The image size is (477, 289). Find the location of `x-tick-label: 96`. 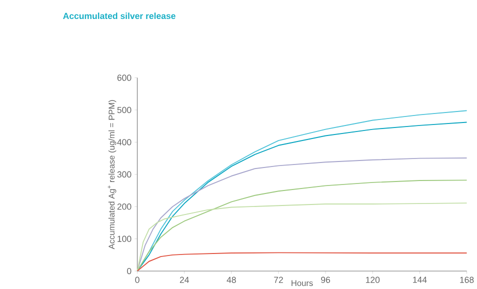

x-tick-label: 96 is located at coordinates (325, 279).